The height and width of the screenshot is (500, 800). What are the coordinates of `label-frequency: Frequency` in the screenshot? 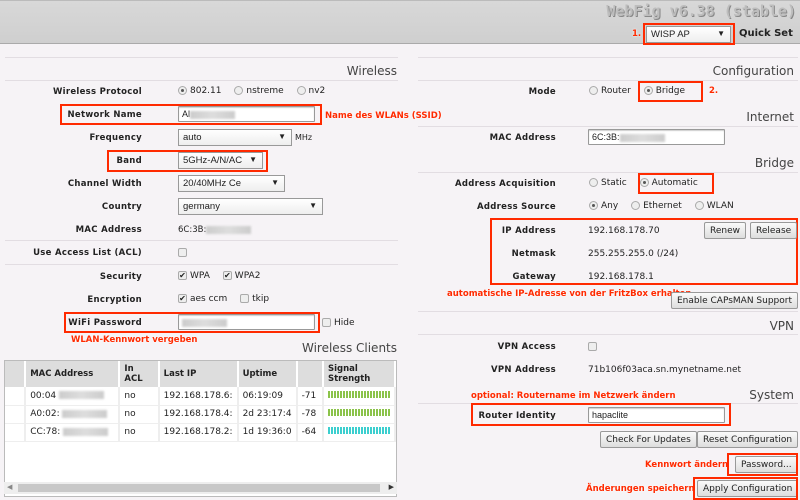 It's located at (115, 138).